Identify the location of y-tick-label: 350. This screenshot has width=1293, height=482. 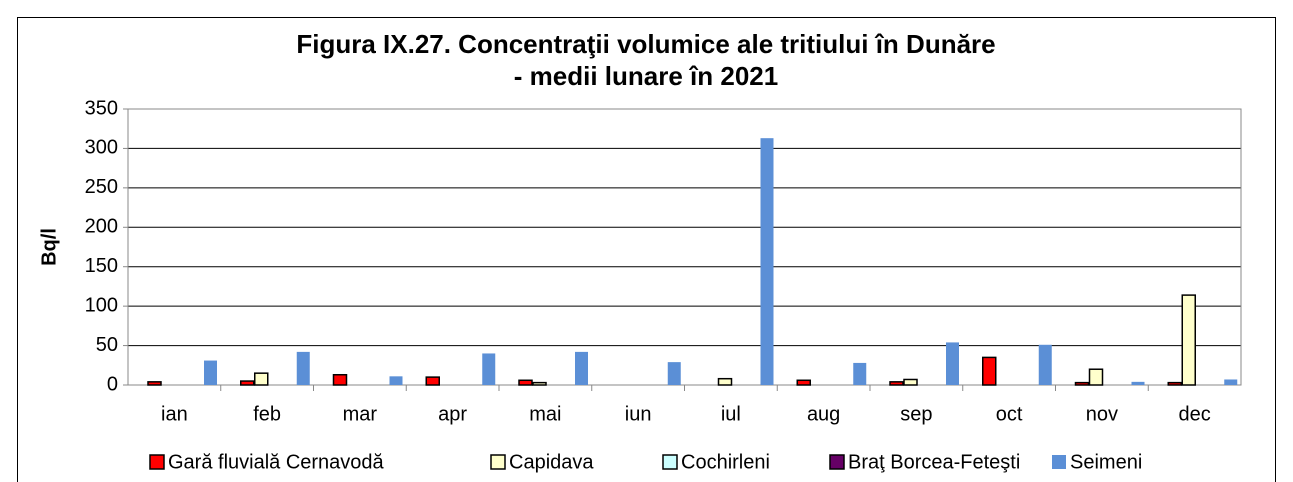
(101, 108).